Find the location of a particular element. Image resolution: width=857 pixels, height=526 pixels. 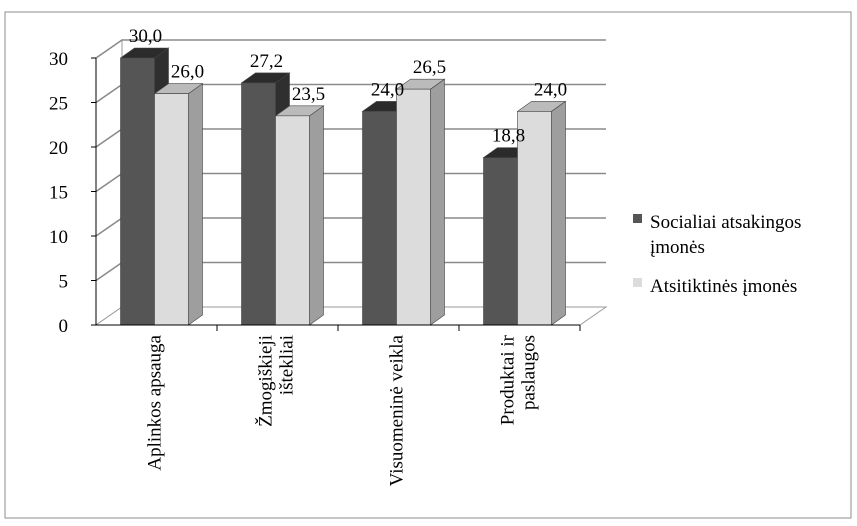

data-label: 30,0 is located at coordinates (145, 36).